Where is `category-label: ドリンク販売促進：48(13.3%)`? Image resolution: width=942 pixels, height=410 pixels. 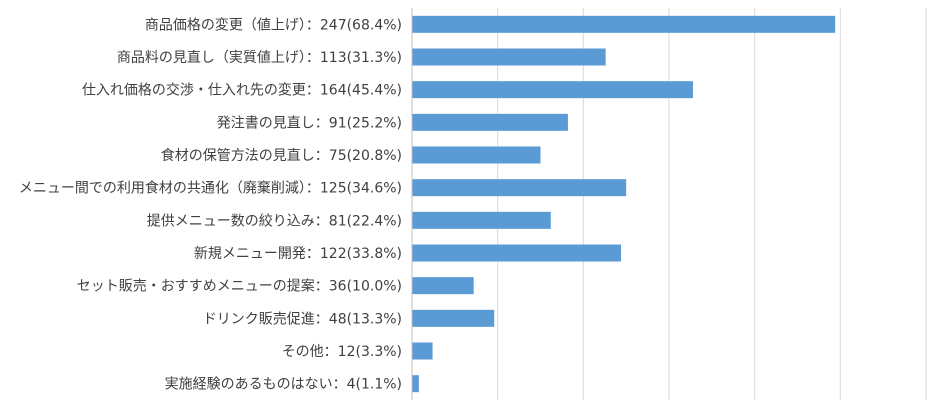 category-label: ドリンク販売促進：48(13.3%) is located at coordinates (302, 319).